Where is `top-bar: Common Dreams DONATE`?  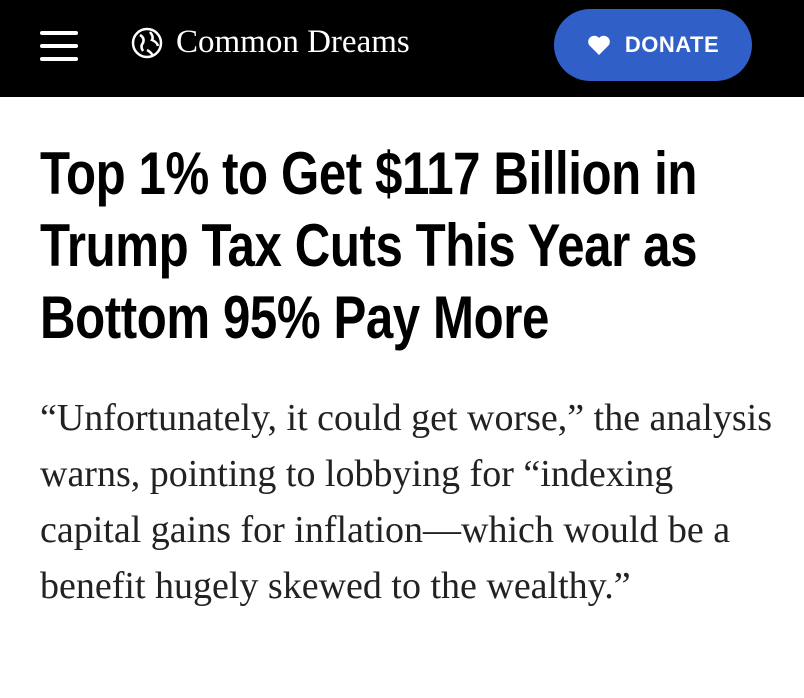
top-bar: Common Dreams DONATE is located at coordinates (402, 48).